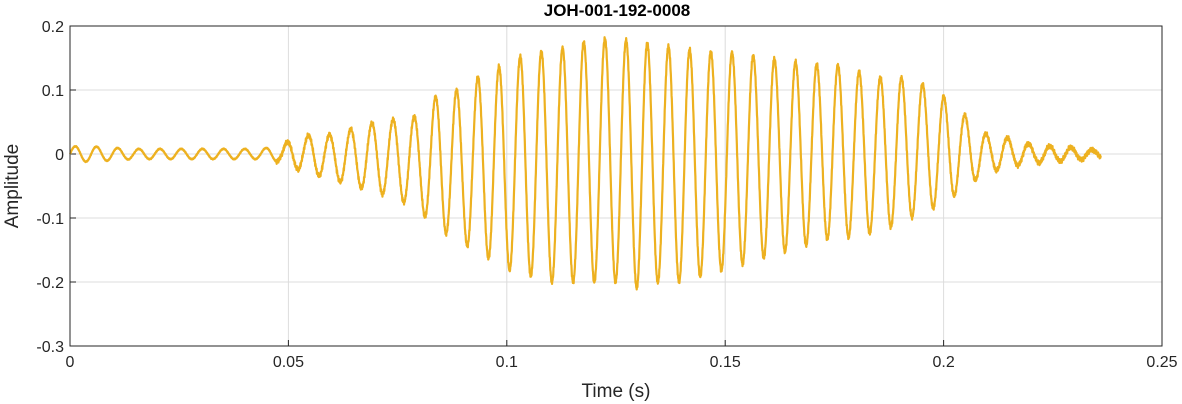 This screenshot has height=404, width=1182. Describe the element at coordinates (59, 155) in the screenshot. I see `y-tick-label: 0` at that location.